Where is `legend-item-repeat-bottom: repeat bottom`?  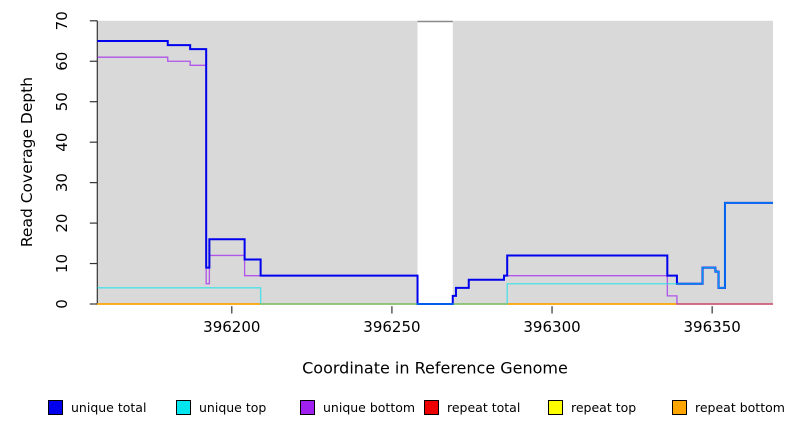
legend-item-repeat-bottom: repeat bottom is located at coordinates (728, 407).